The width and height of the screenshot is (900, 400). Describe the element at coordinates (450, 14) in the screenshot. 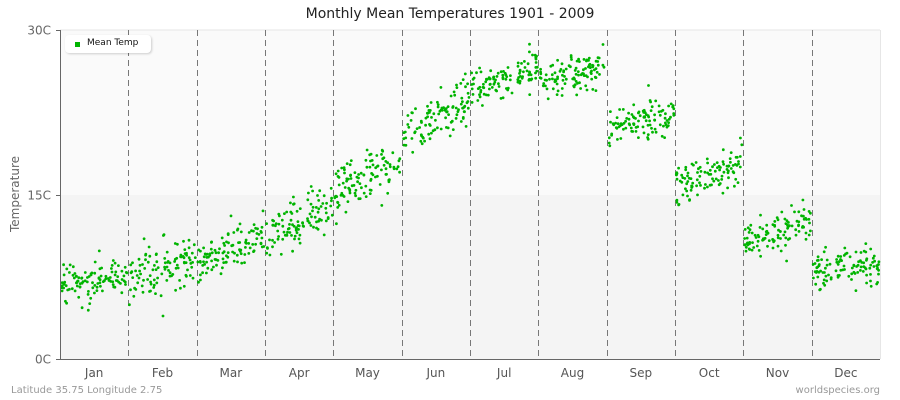

I see `chart-title: Monthly Mean Temperatures 1901 - 2009` at that location.